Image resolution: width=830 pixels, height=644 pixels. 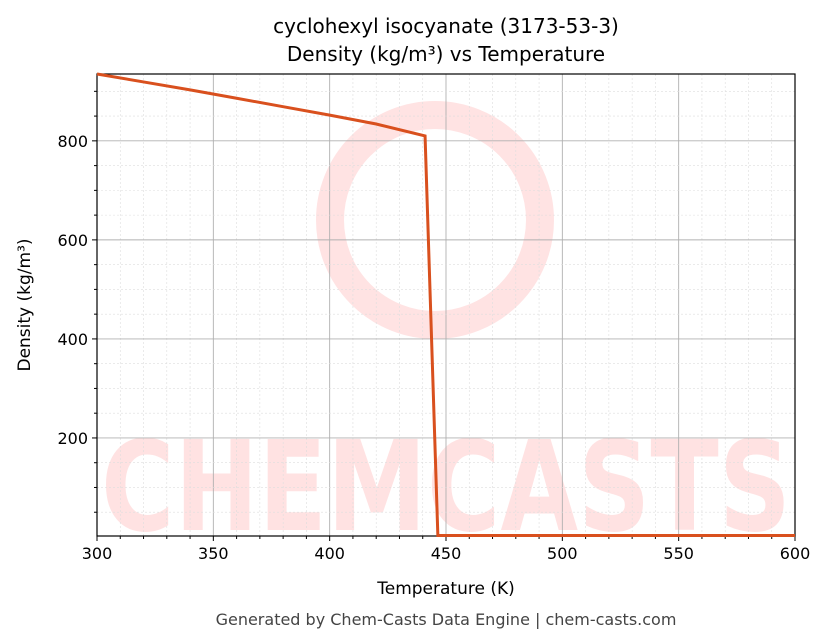 I want to click on x-tick-label: 300, so click(x=97, y=553).